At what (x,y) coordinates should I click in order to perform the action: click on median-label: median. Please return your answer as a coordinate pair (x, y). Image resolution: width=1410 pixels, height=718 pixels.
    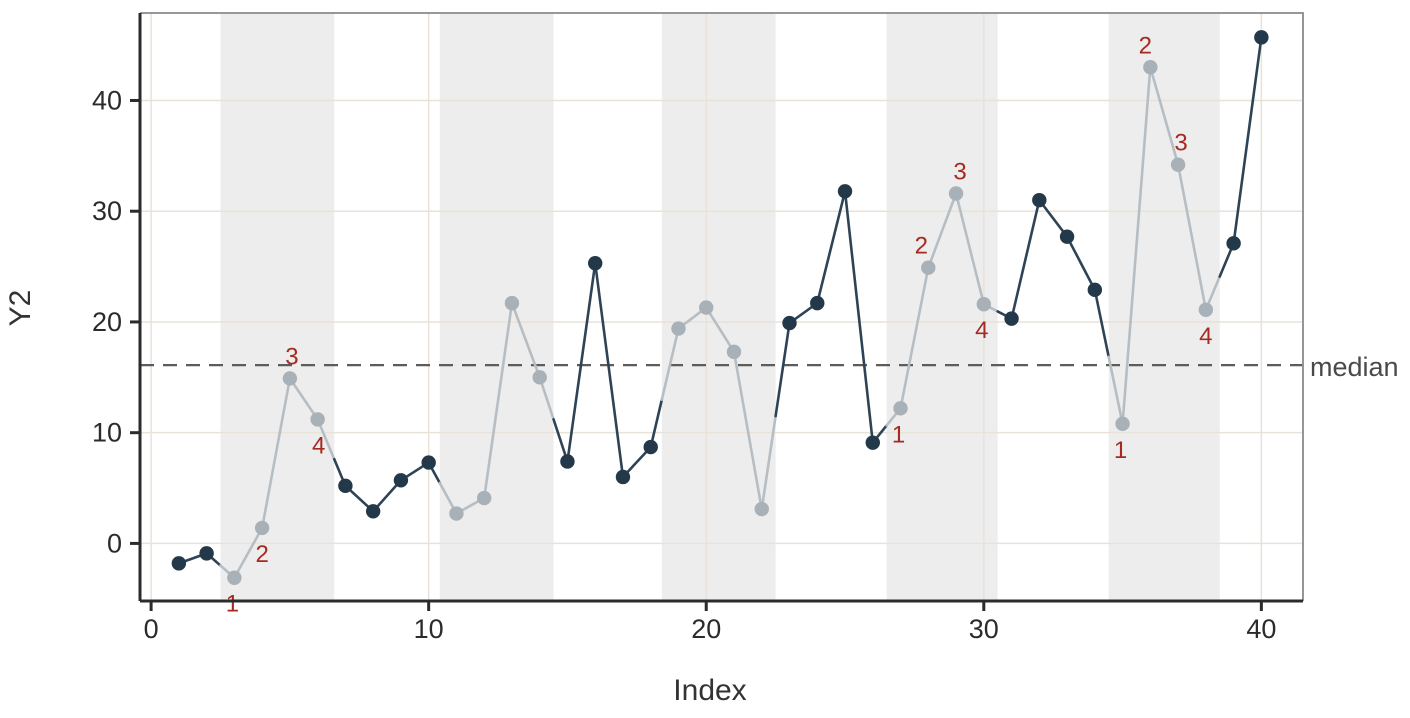
    Looking at the image, I should click on (1354, 367).